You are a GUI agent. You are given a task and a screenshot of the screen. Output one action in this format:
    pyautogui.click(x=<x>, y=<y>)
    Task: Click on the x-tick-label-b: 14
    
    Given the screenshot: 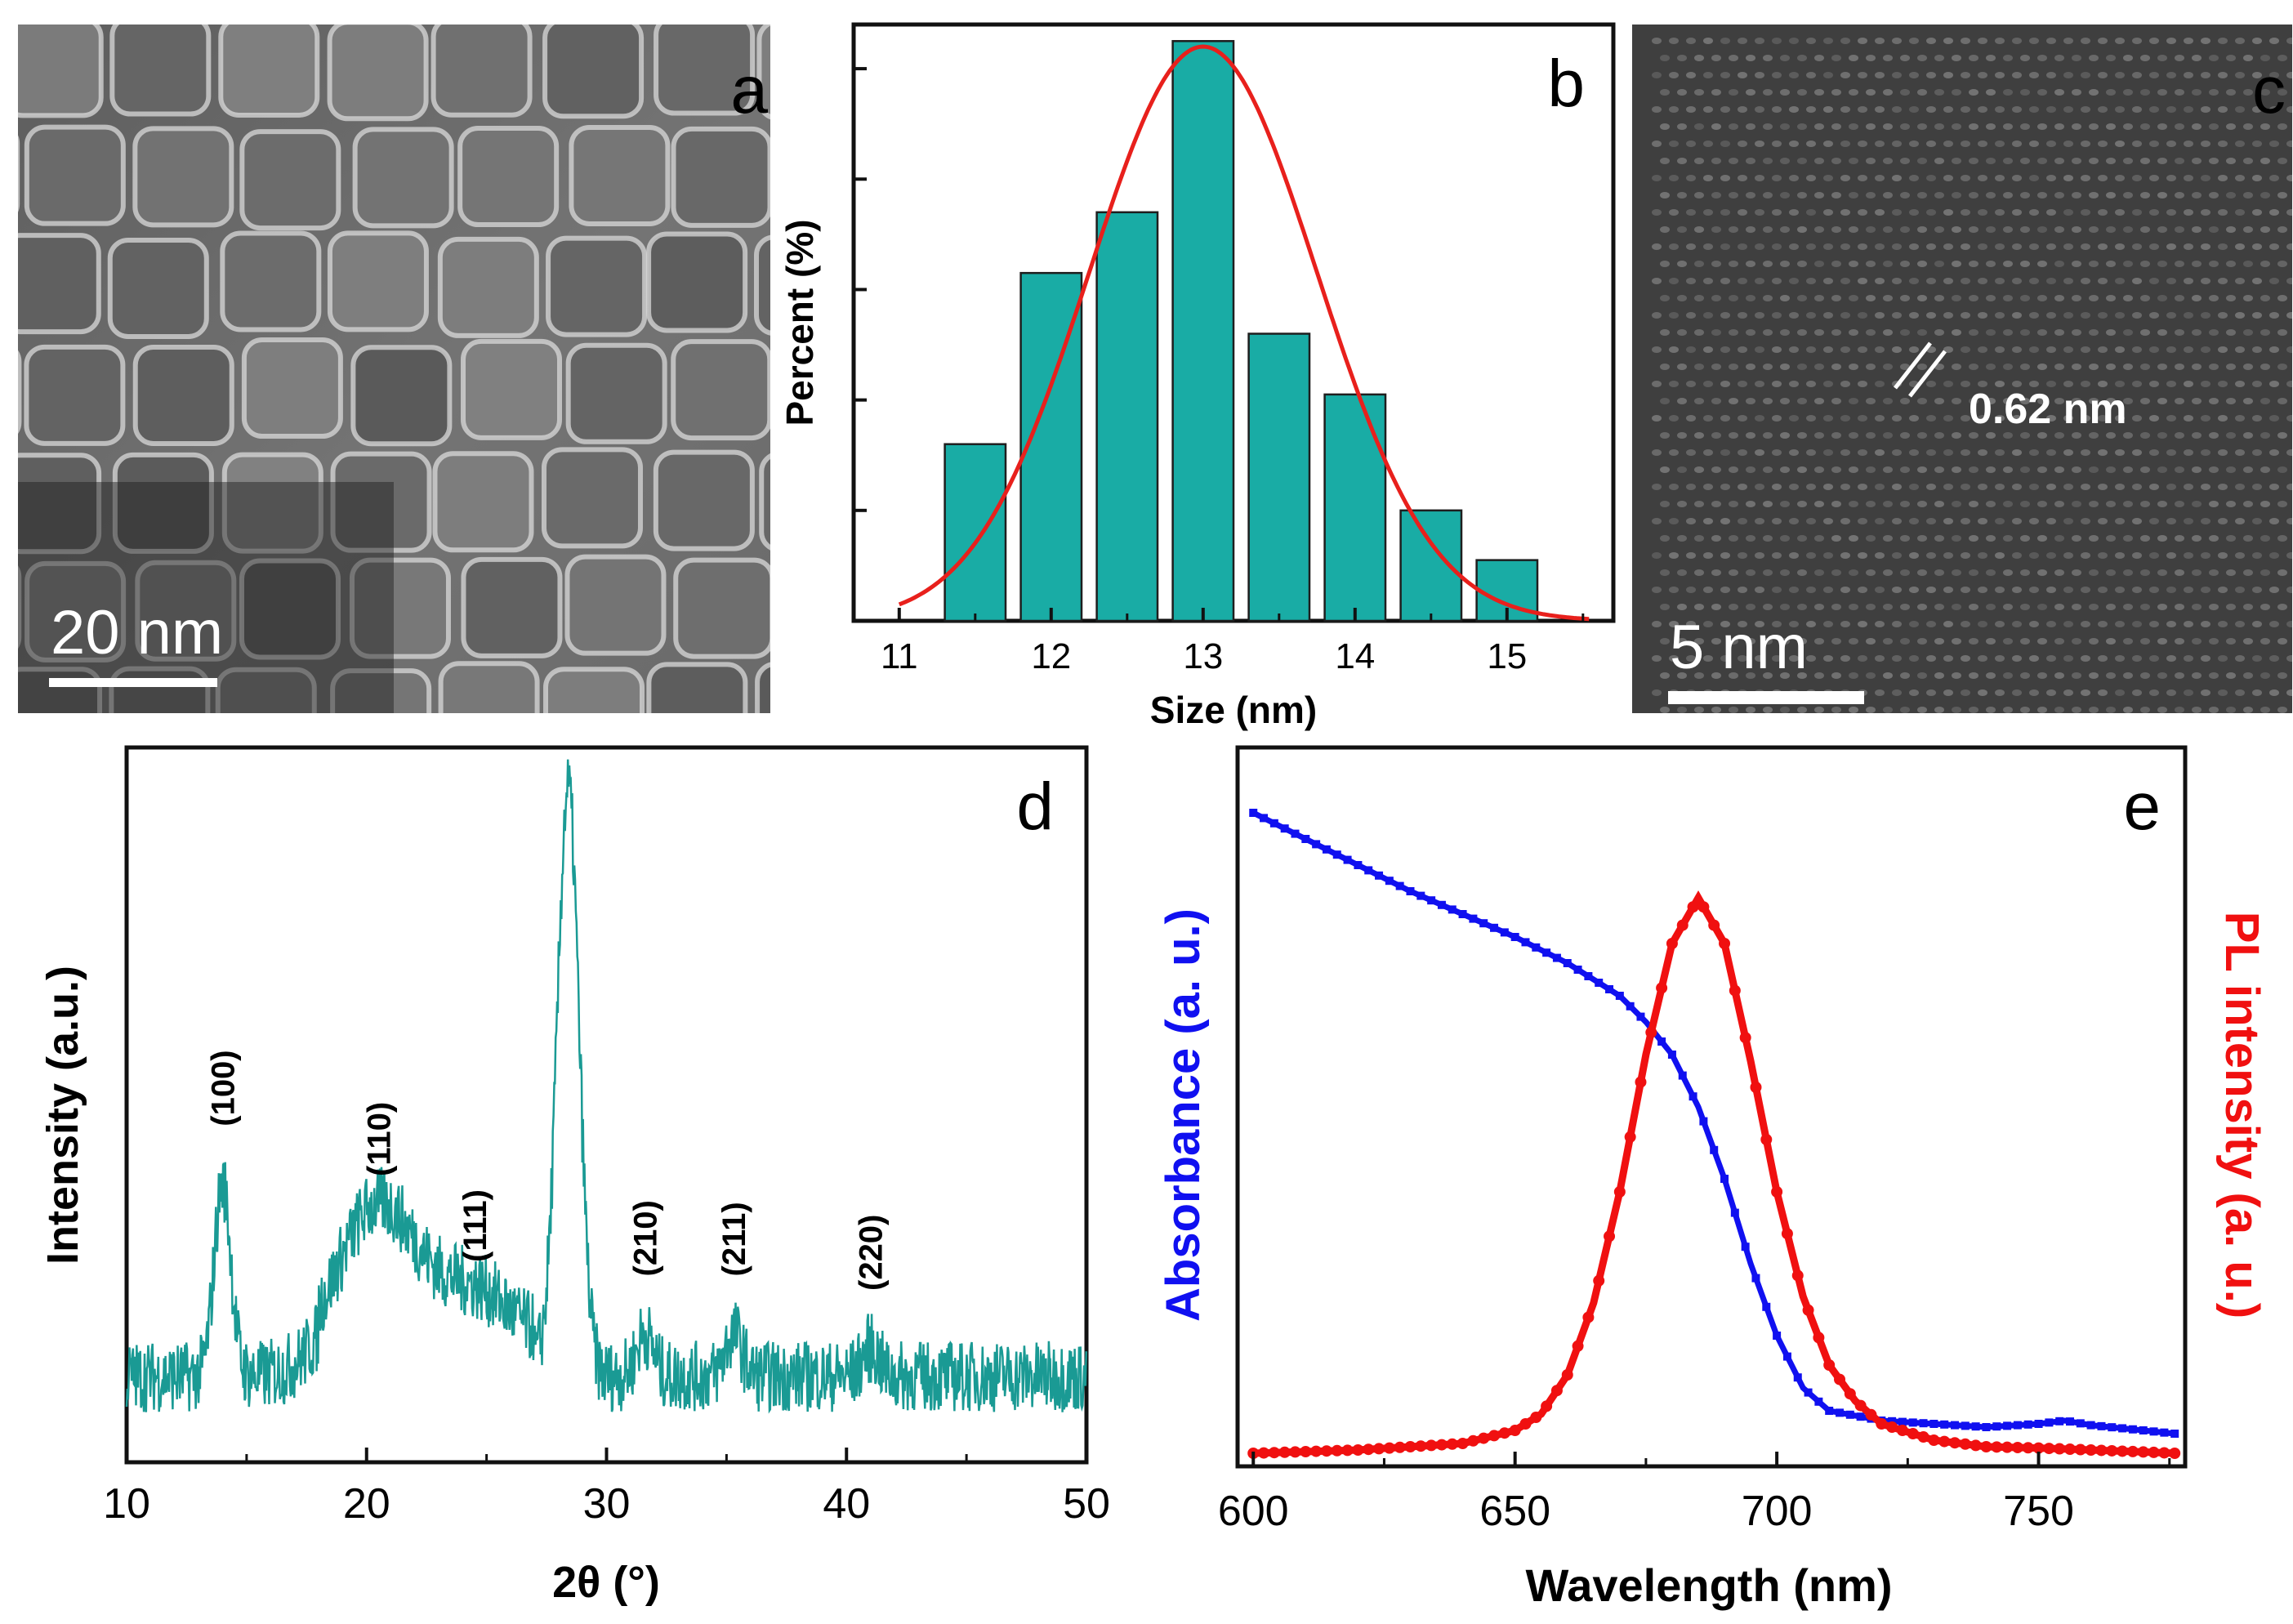 What is the action you would take?
    pyautogui.click(x=1355, y=656)
    